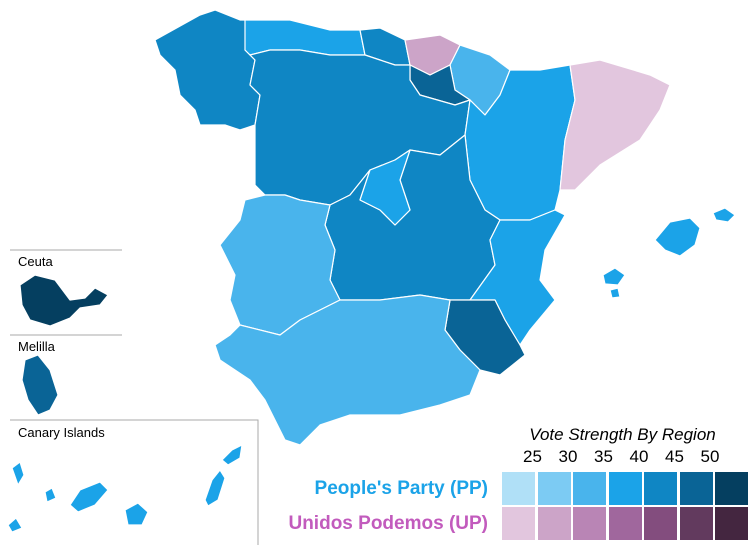 The height and width of the screenshot is (545, 750). What do you see at coordinates (40, 385) in the screenshot?
I see `region-melilla` at bounding box center [40, 385].